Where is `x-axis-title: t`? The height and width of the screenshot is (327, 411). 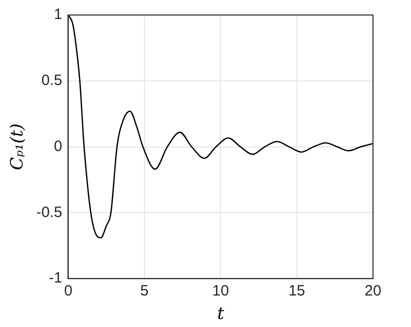
x-axis-title: t is located at coordinates (220, 314).